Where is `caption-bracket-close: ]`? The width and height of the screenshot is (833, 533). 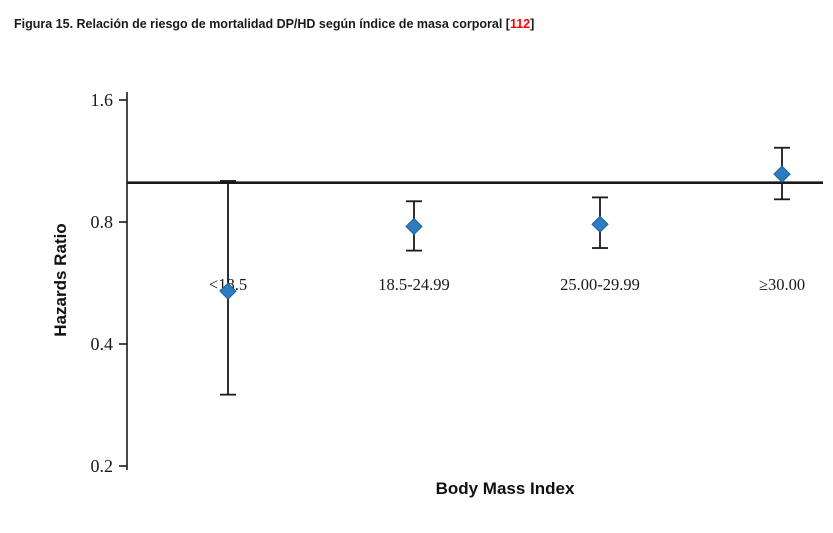
caption-bracket-close: ] is located at coordinates (532, 24).